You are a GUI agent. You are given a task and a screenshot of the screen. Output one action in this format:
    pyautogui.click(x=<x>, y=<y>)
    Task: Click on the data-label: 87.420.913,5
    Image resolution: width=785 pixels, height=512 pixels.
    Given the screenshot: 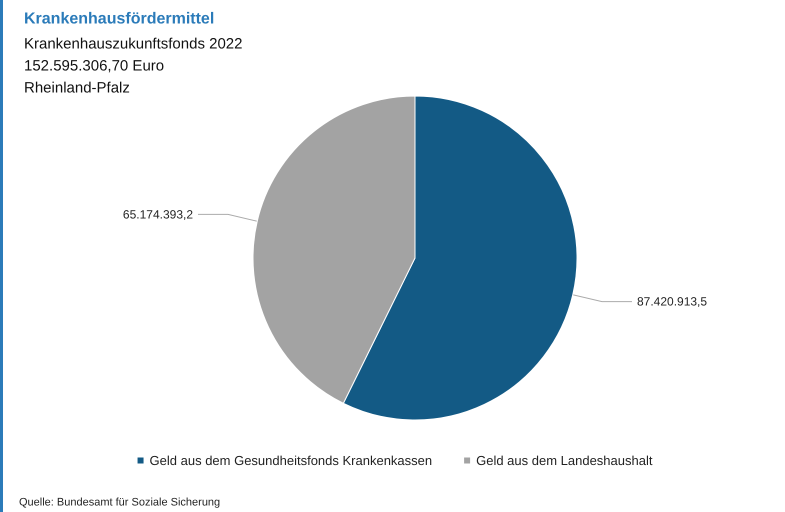 What is the action you would take?
    pyautogui.click(x=672, y=301)
    